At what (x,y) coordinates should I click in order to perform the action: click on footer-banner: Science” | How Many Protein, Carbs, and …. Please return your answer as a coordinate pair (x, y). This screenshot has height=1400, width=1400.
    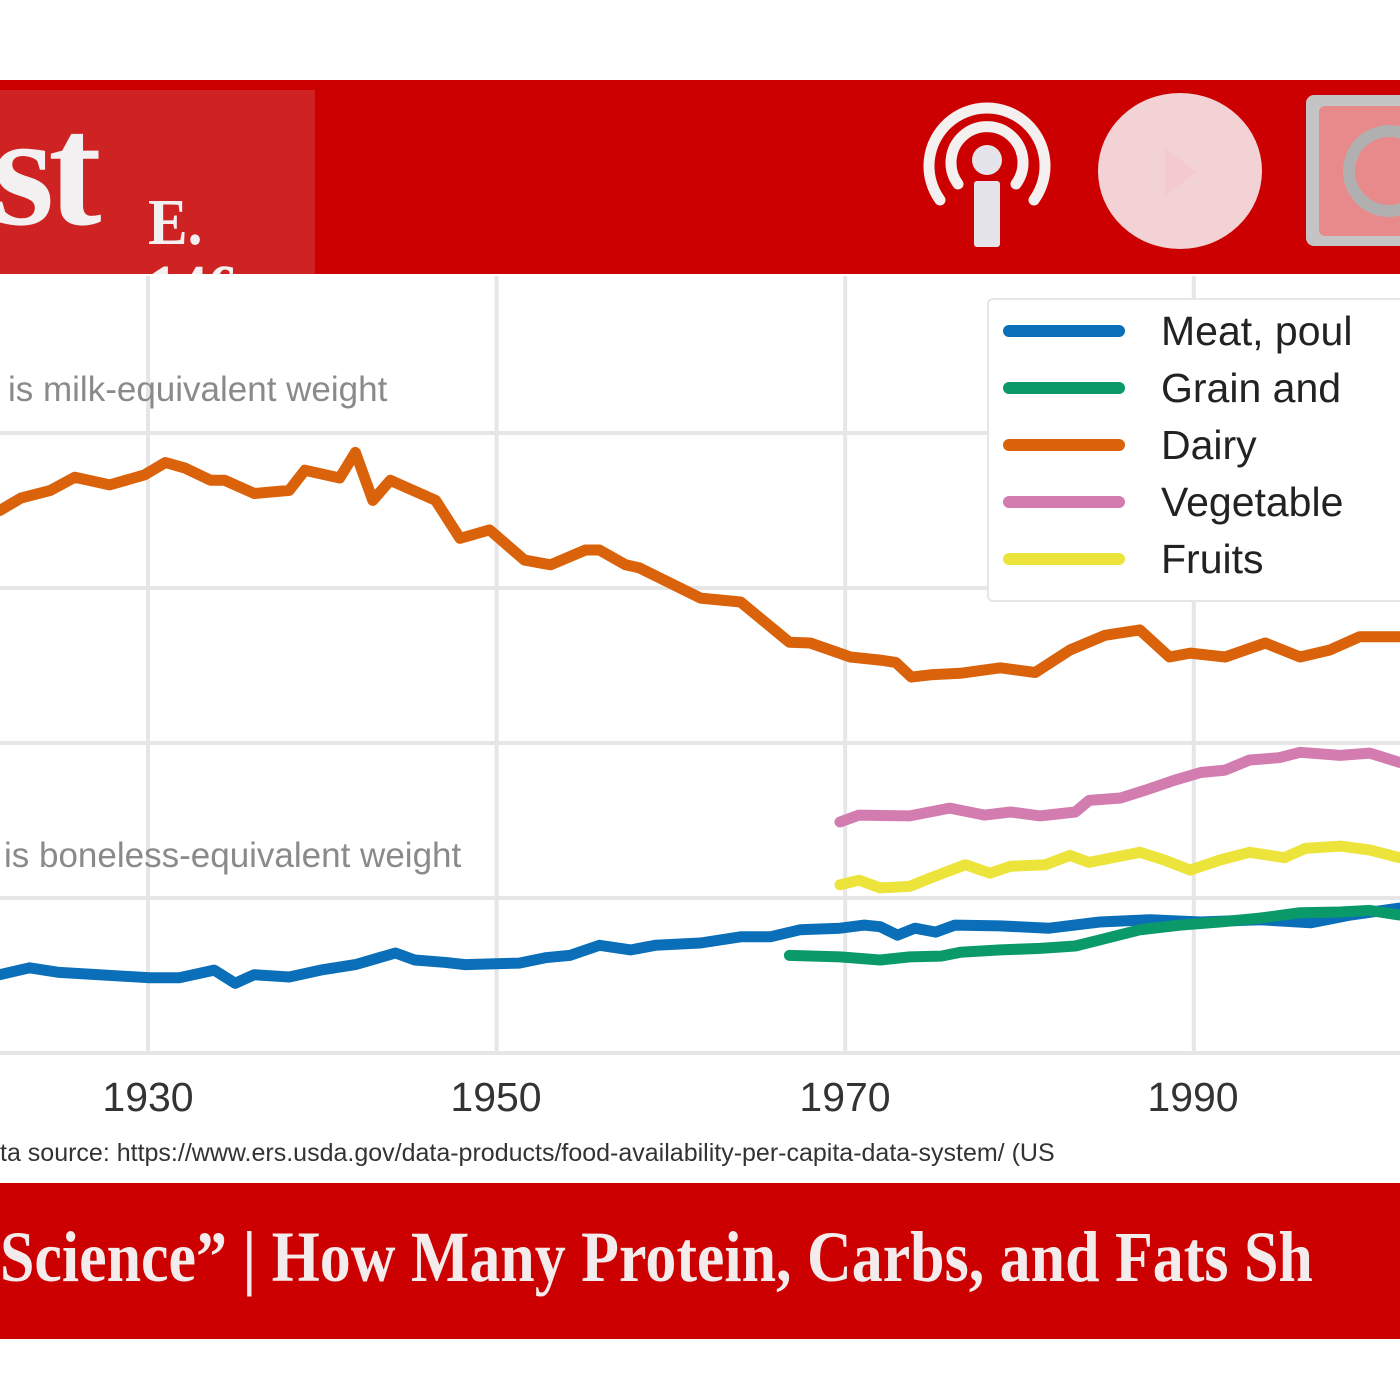
    Looking at the image, I should click on (700, 1261).